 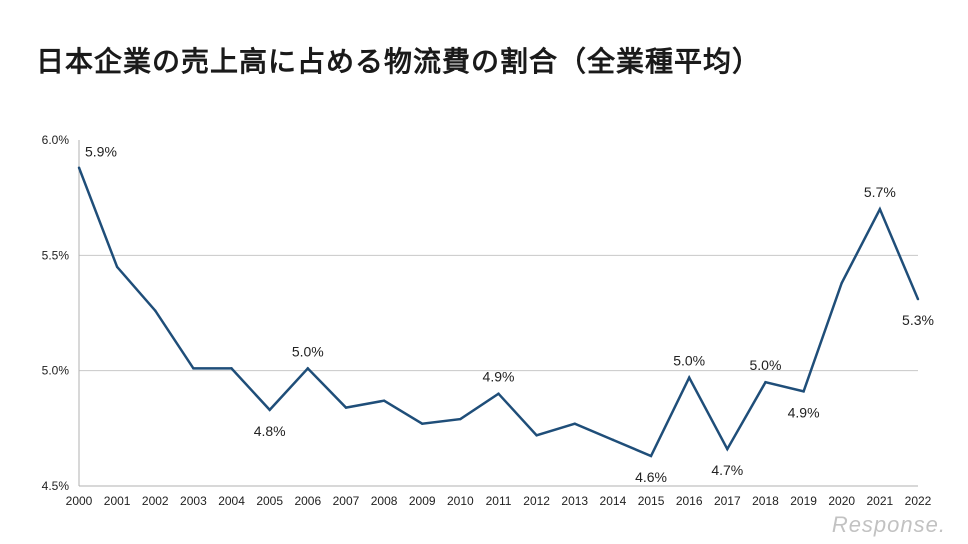 I want to click on x-tick-label: 2014, so click(x=613, y=501).